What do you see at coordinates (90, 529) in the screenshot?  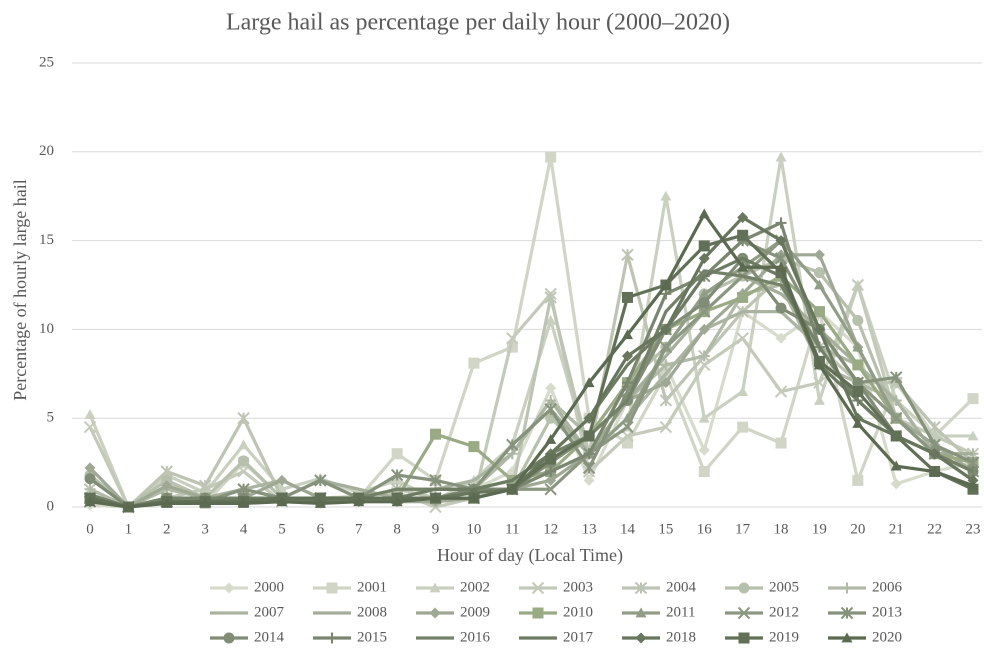 I see `x-tick-label: 0` at bounding box center [90, 529].